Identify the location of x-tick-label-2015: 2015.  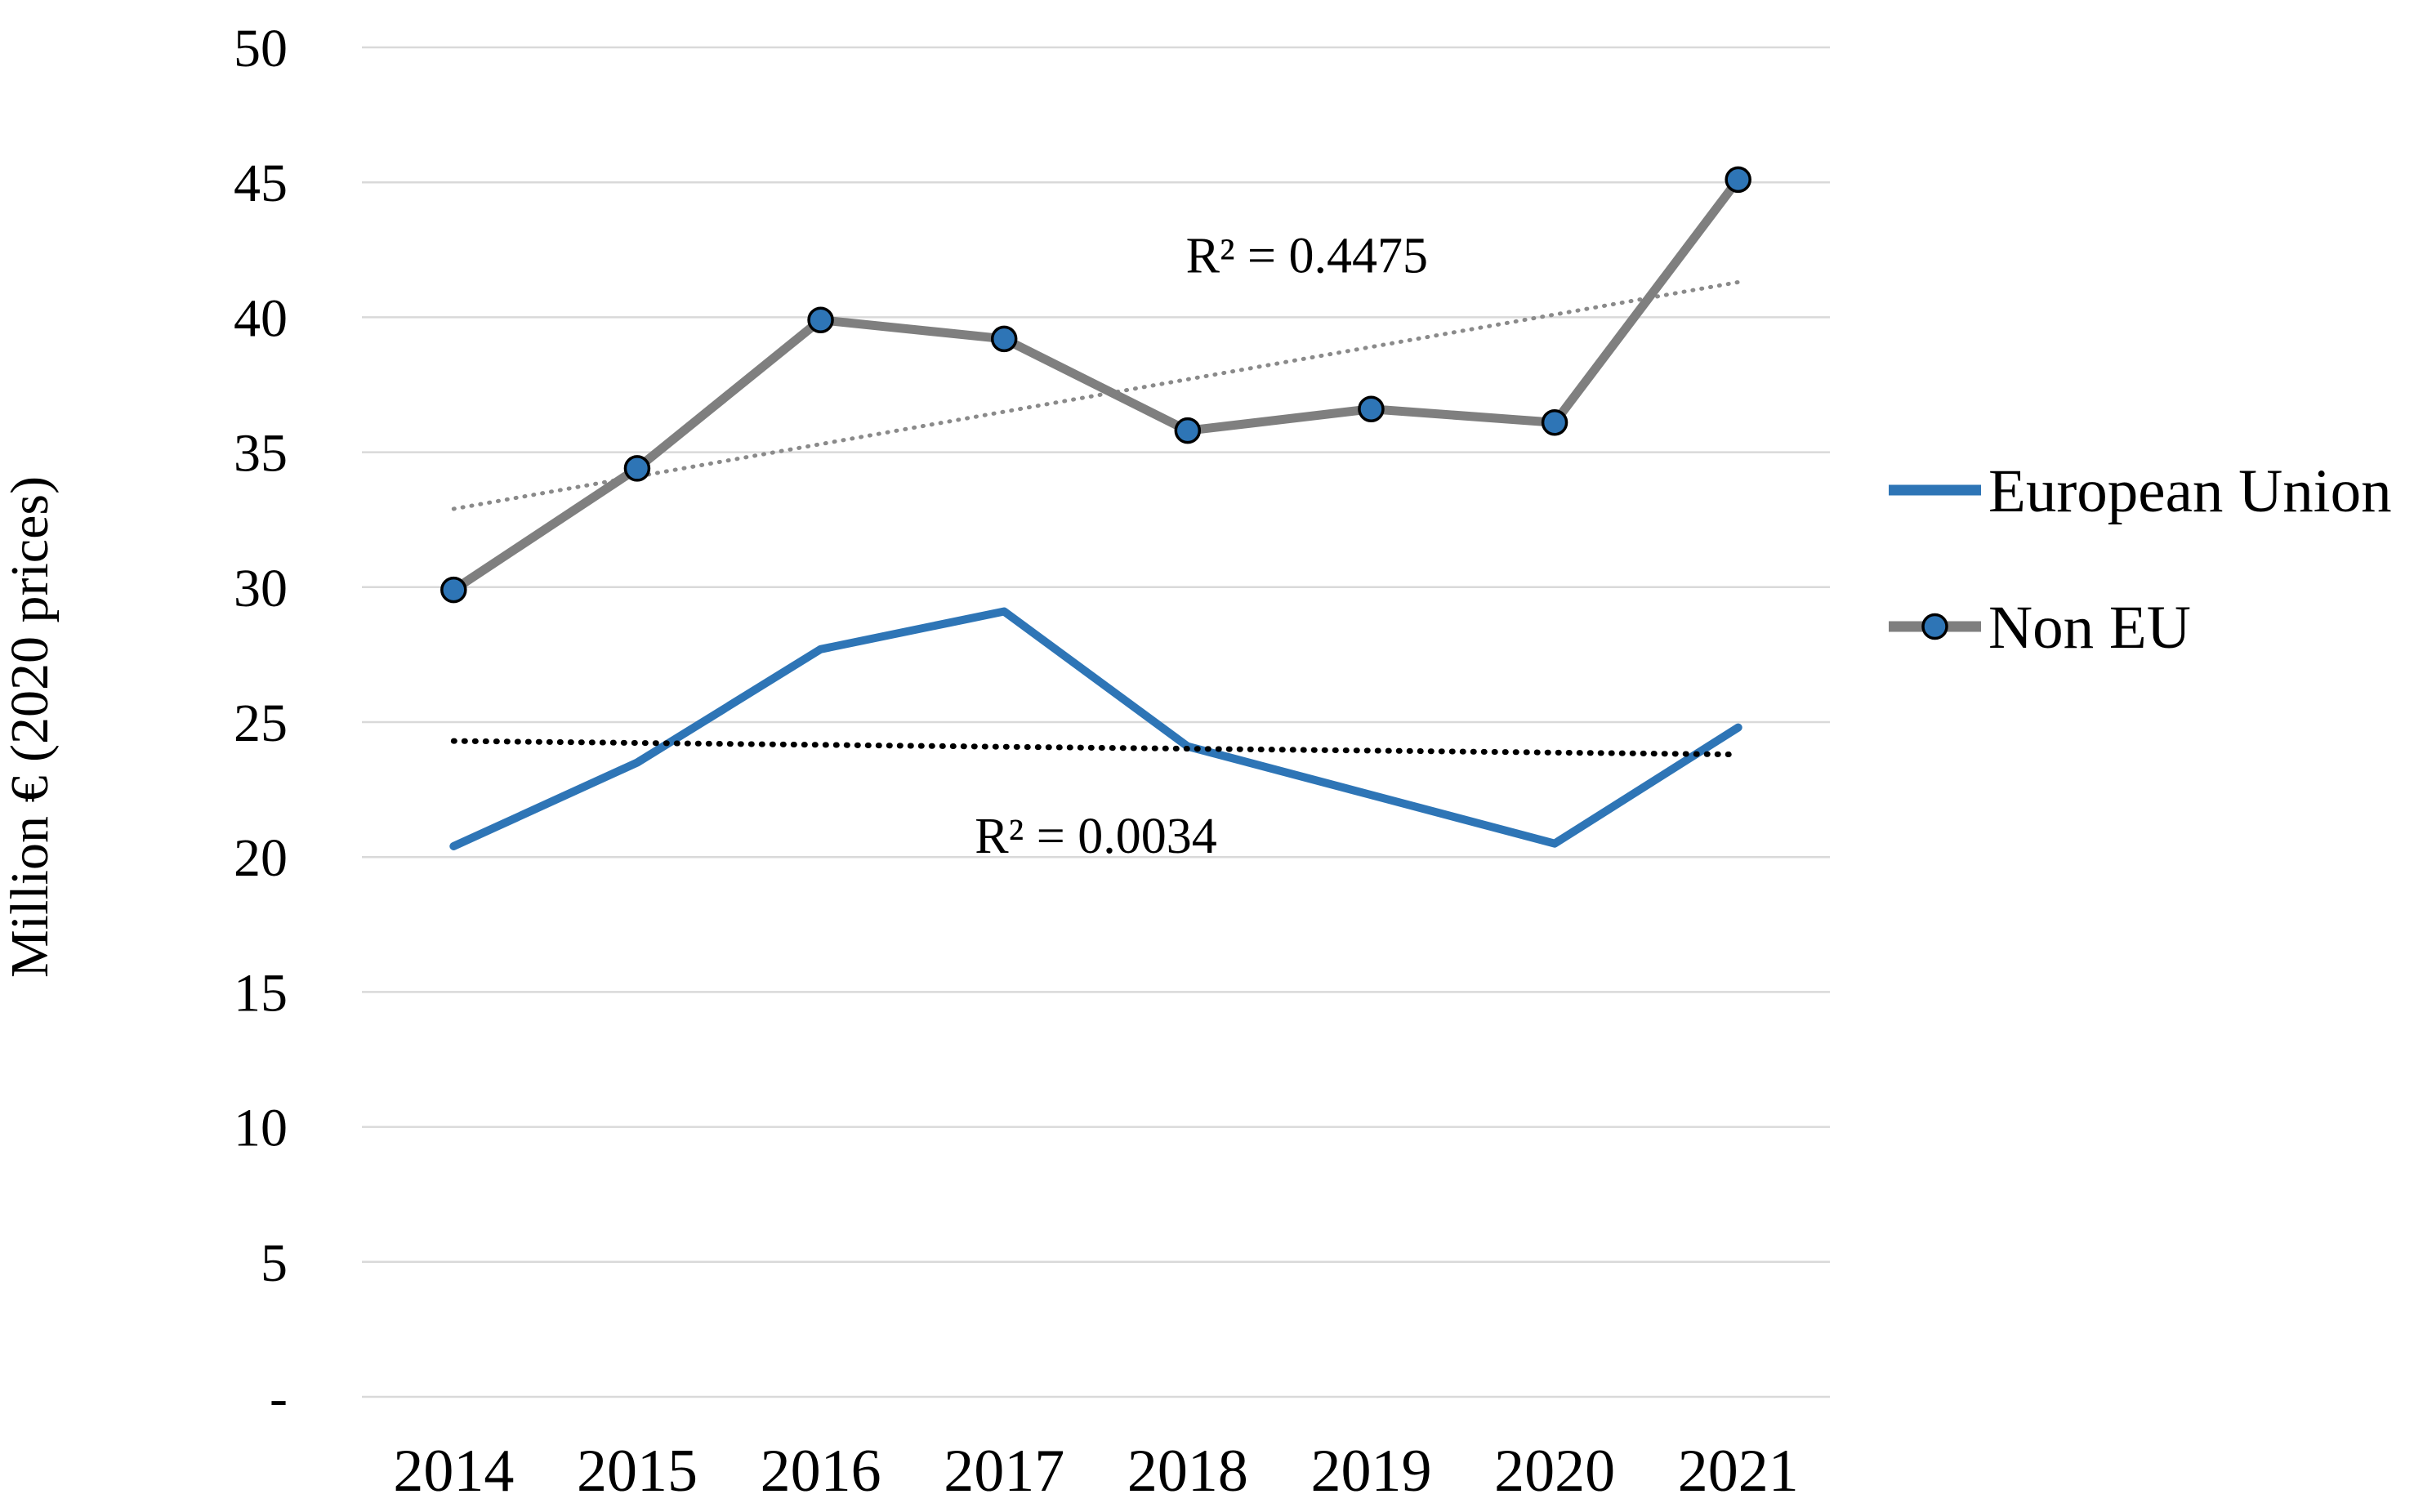
(637, 1471).